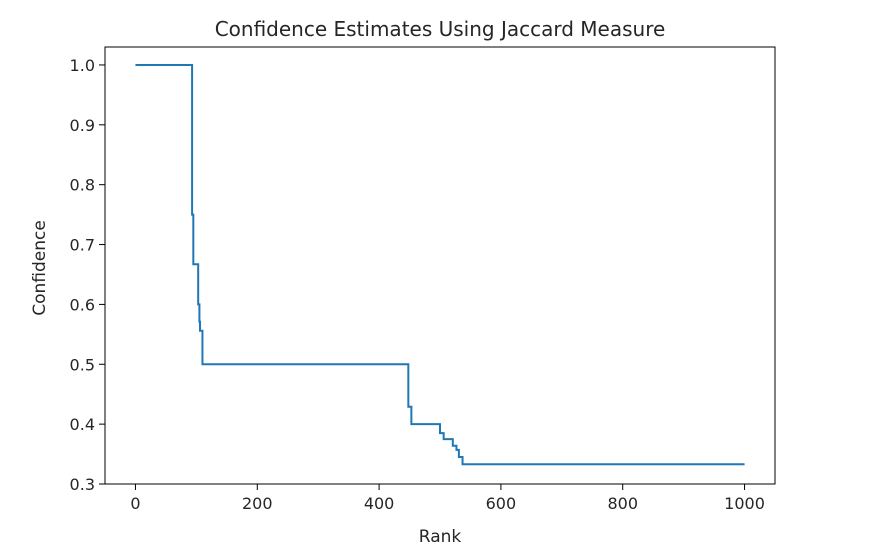 This screenshot has width=876, height=558. I want to click on x-tick-label: 1000, so click(744, 503).